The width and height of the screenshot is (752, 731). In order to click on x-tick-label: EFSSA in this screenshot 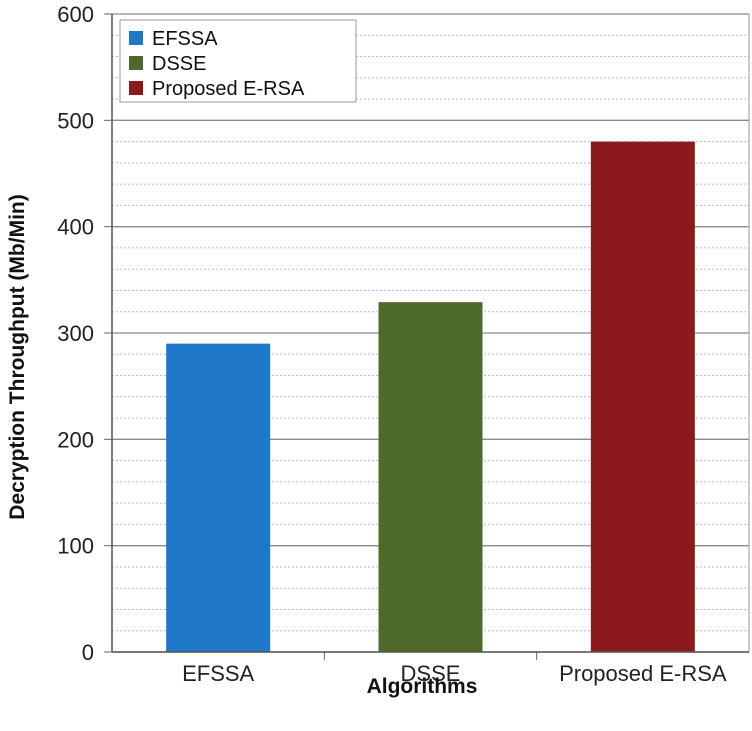, I will do `click(218, 673)`.